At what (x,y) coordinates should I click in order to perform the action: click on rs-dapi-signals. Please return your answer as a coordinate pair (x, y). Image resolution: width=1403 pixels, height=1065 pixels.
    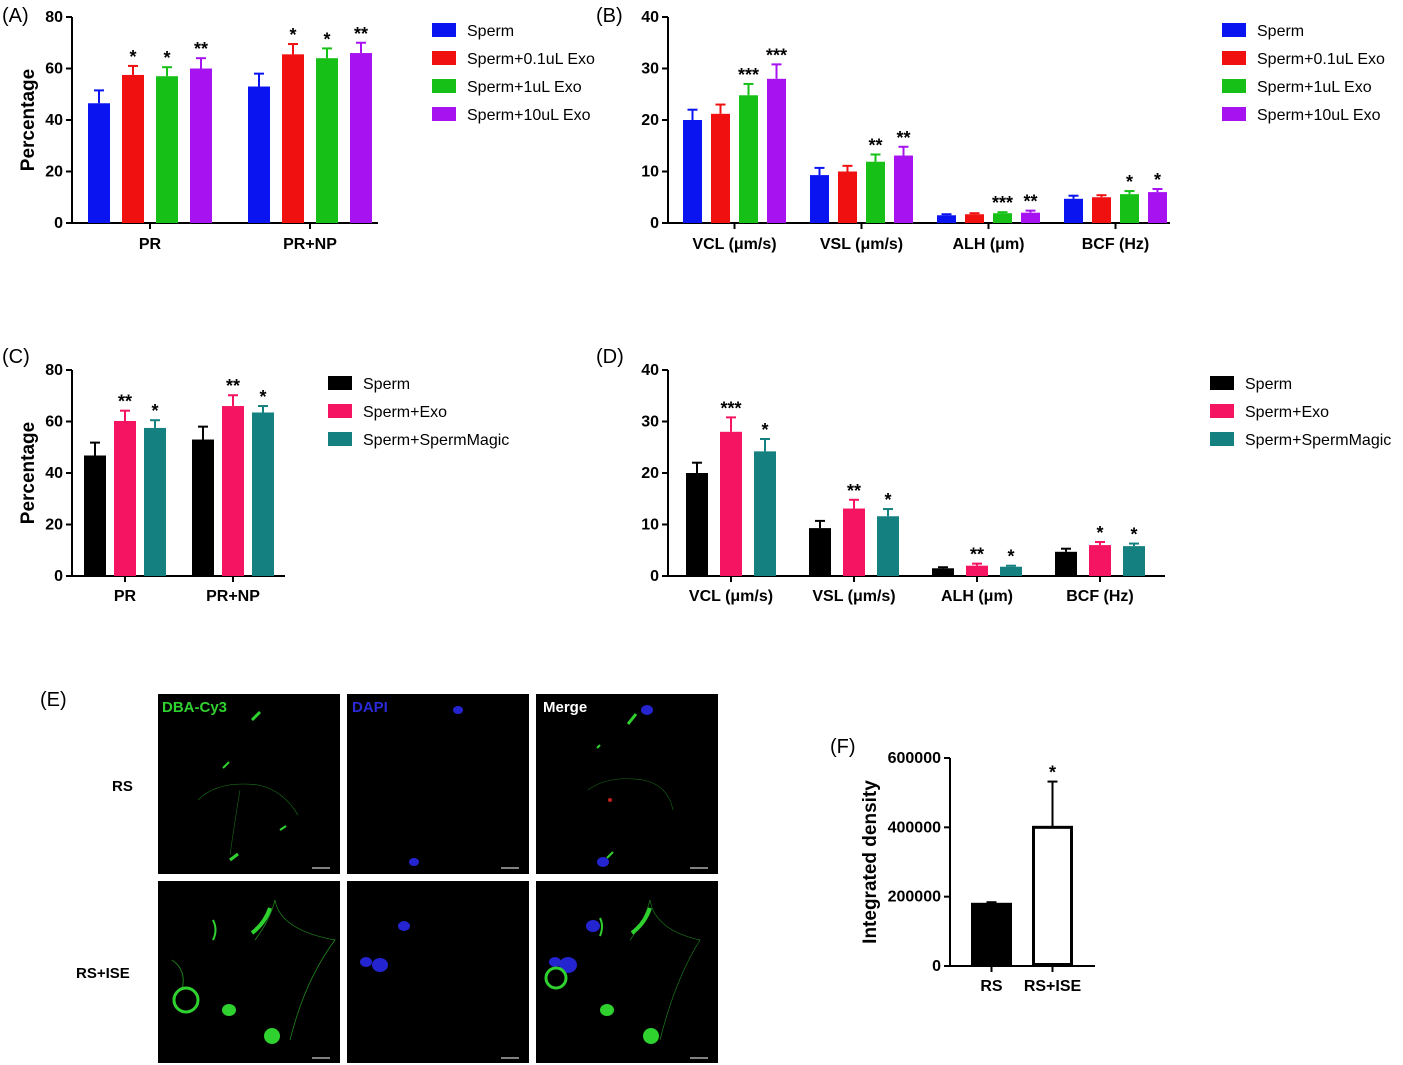
    Looking at the image, I should click on (436, 786).